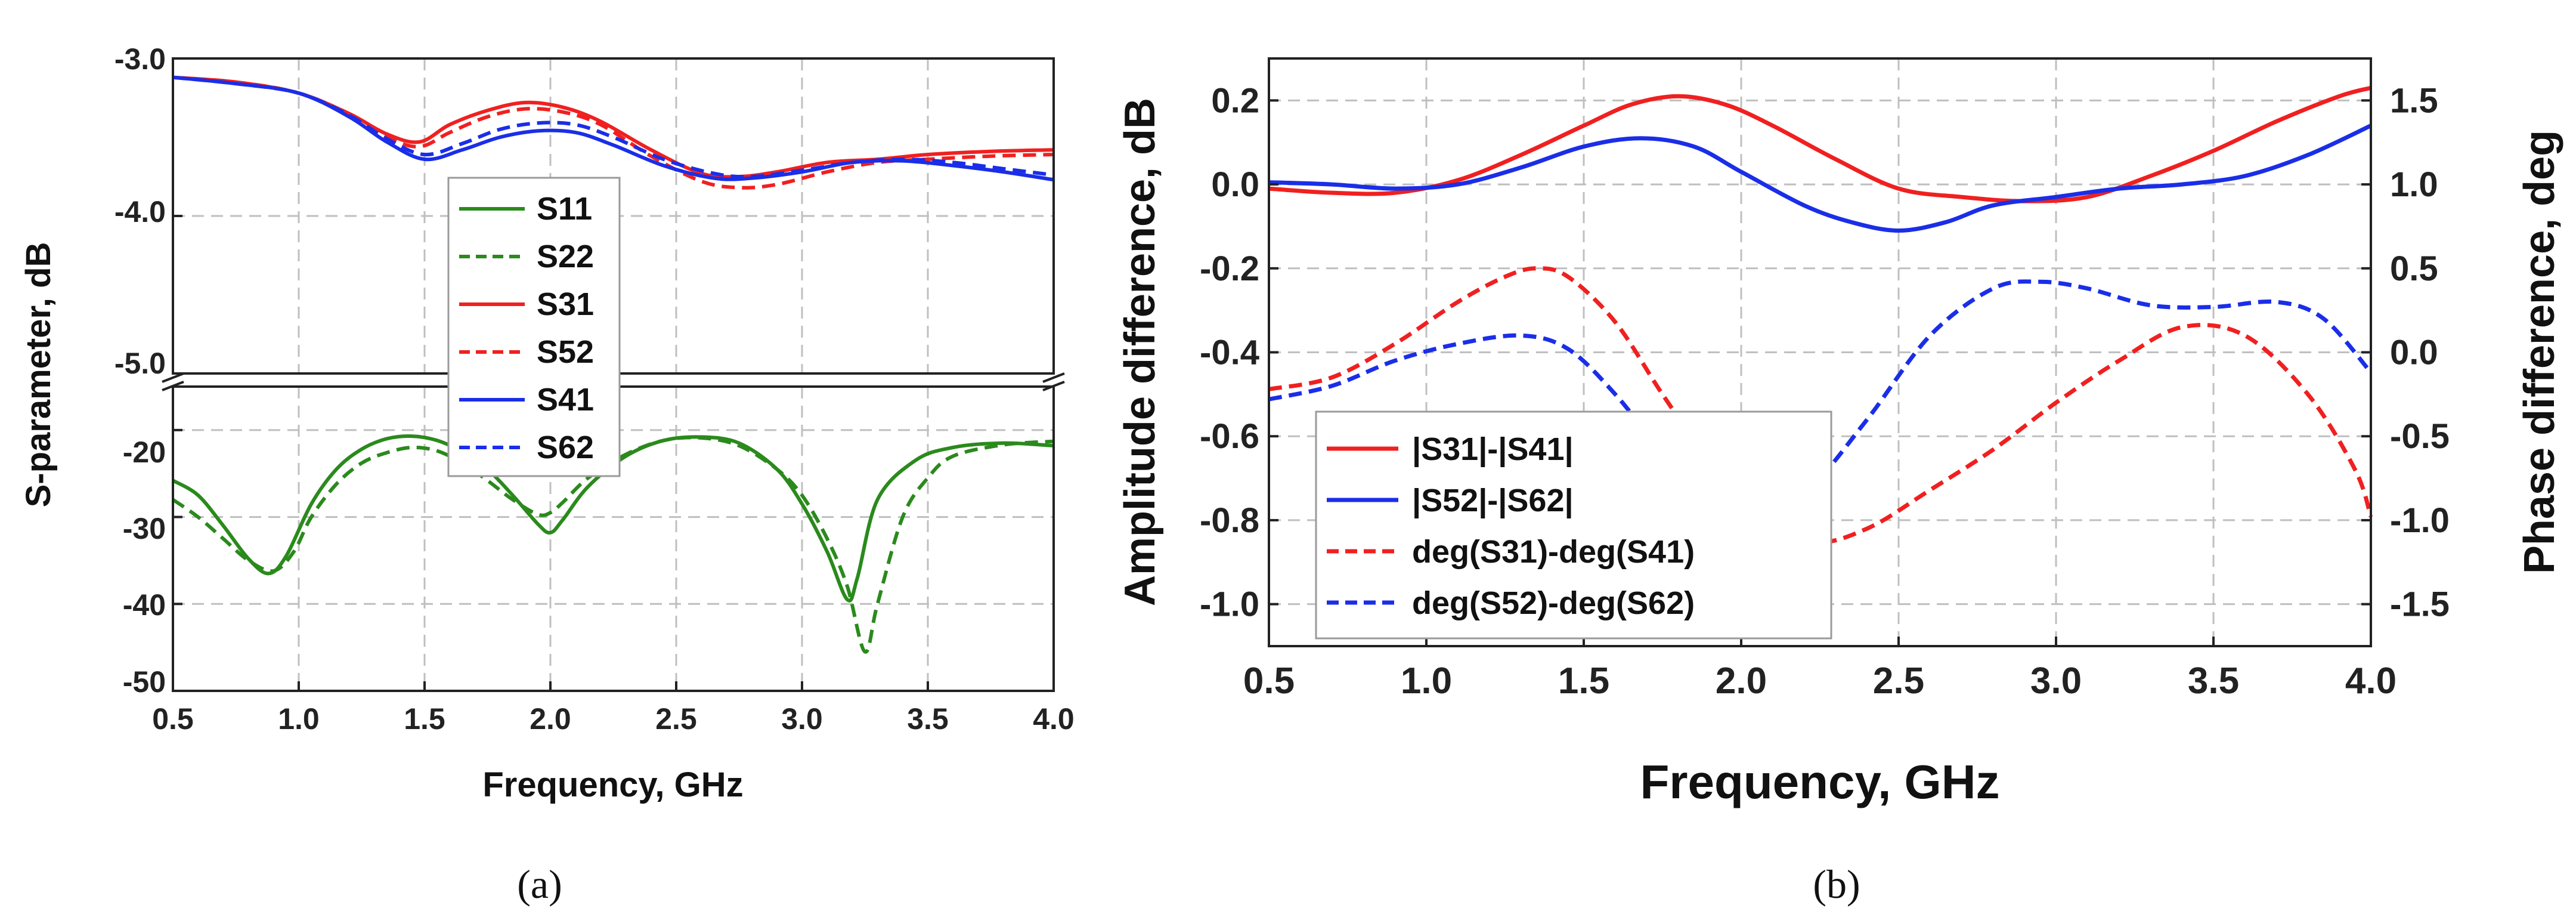 This screenshot has height=914, width=2576. What do you see at coordinates (2414, 100) in the screenshot?
I see `chart-b-y2tick-label: 1.5` at bounding box center [2414, 100].